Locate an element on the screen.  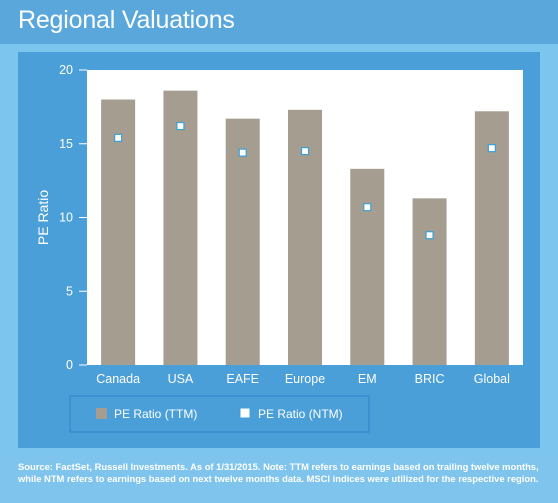
header-bar is located at coordinates (279, 22).